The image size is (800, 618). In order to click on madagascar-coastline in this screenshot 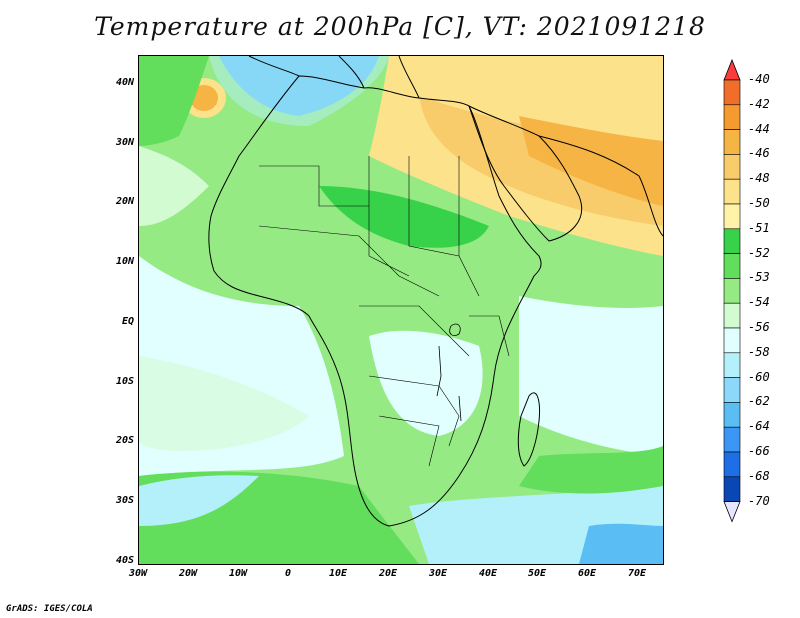, I will do `click(528, 429)`.